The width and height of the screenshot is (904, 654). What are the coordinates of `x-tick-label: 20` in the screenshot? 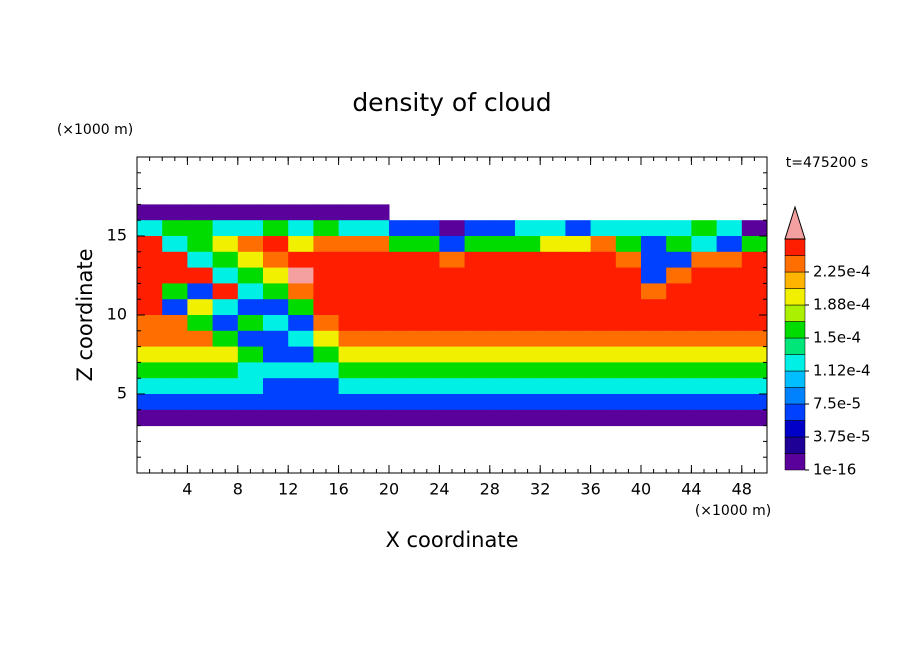 It's located at (389, 489).